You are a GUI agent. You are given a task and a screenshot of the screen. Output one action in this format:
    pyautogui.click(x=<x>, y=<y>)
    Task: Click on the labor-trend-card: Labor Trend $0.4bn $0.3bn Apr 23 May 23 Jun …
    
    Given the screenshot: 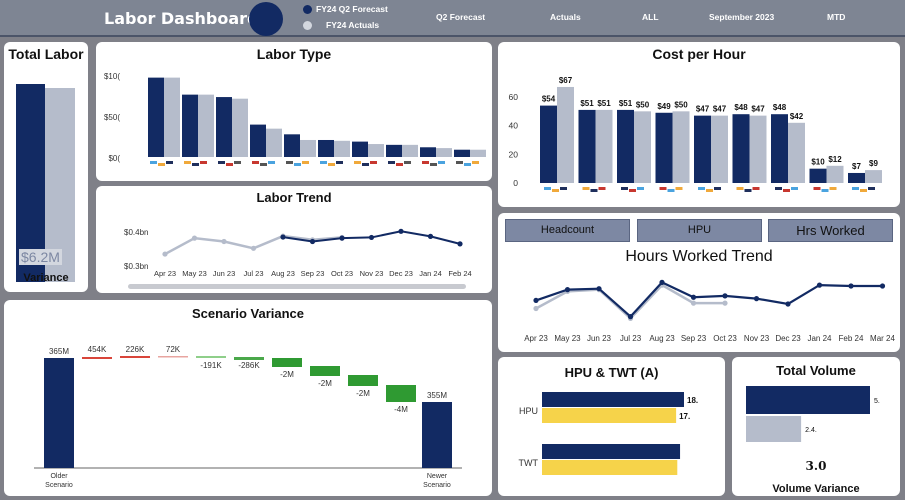 What is the action you would take?
    pyautogui.click(x=294, y=239)
    